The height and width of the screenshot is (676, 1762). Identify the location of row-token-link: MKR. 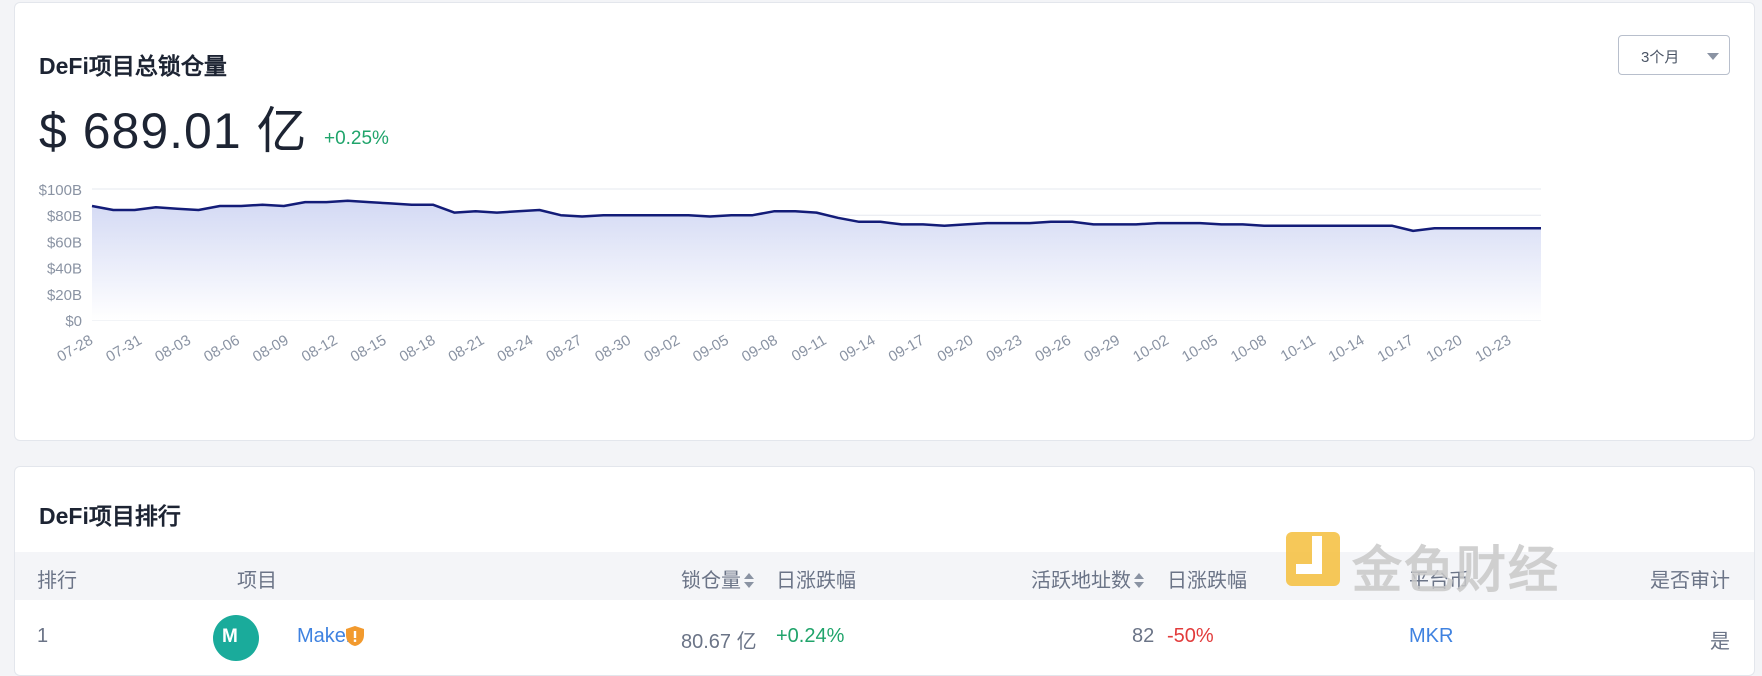
(1431, 636).